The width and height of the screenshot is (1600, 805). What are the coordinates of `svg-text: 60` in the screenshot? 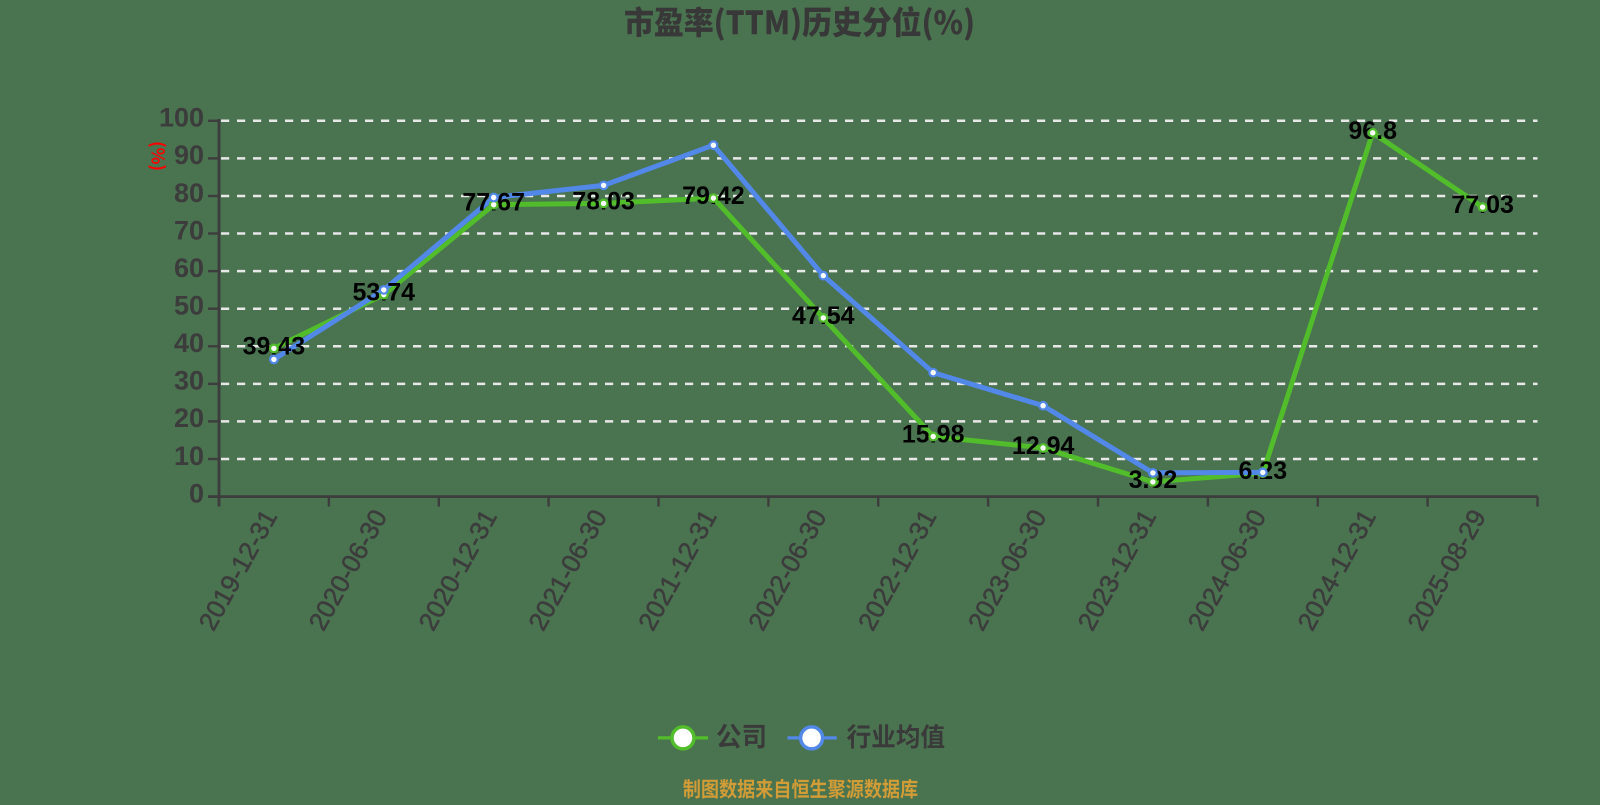 It's located at (189, 268).